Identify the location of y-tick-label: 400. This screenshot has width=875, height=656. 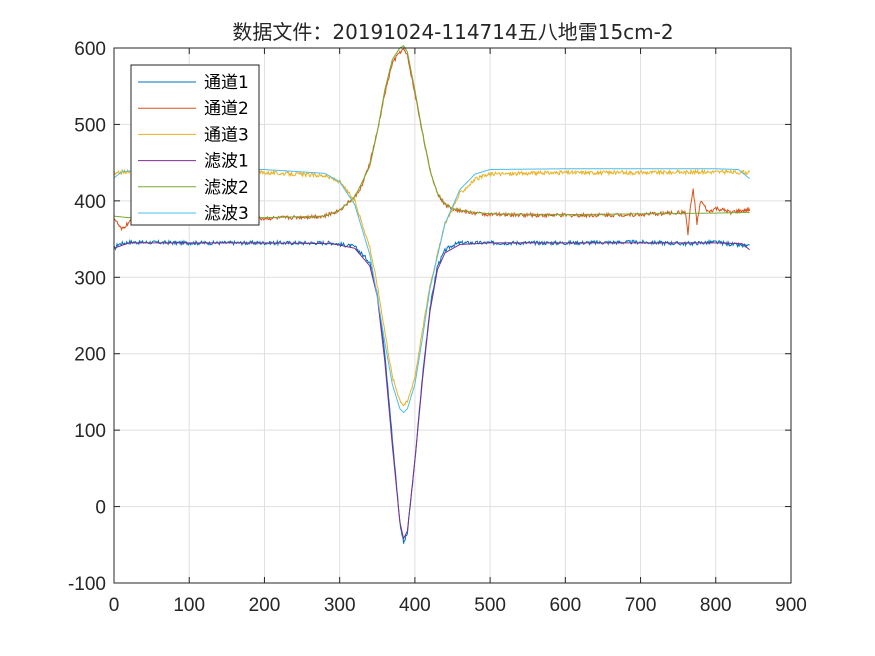
(90, 202).